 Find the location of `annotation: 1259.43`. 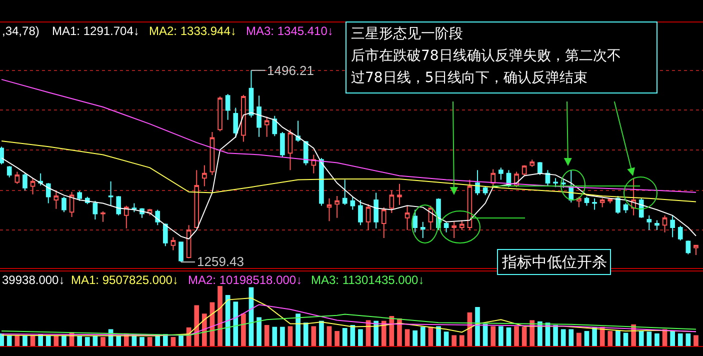

annotation: 1259.43 is located at coordinates (220, 261).